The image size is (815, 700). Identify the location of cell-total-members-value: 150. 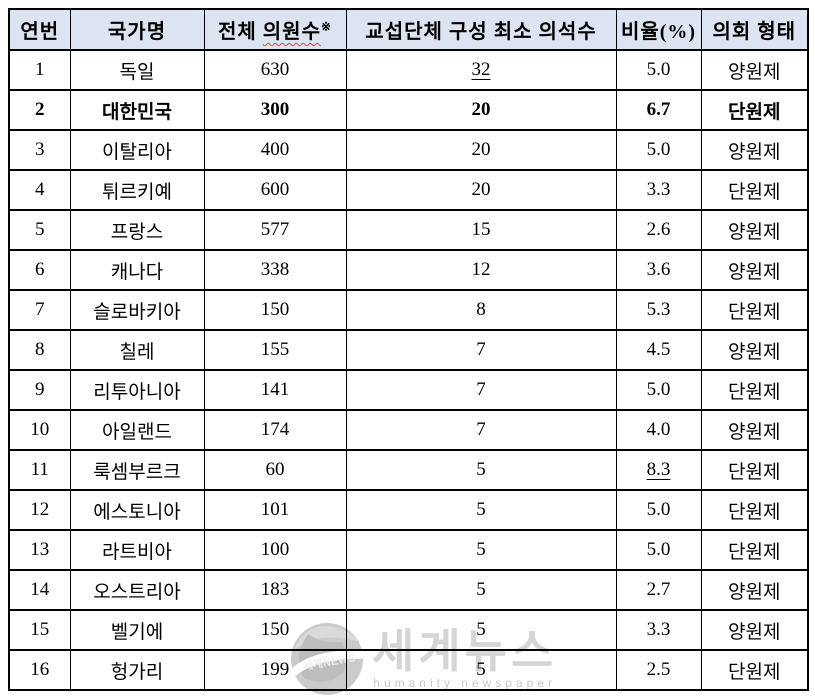
(275, 309).